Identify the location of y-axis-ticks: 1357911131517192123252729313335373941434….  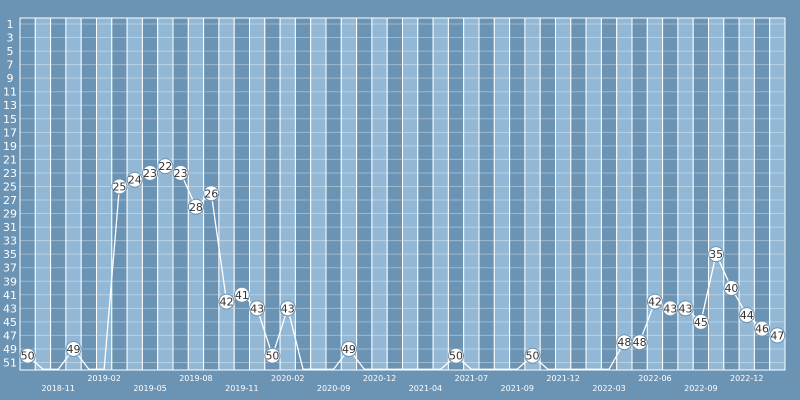
(10, 194).